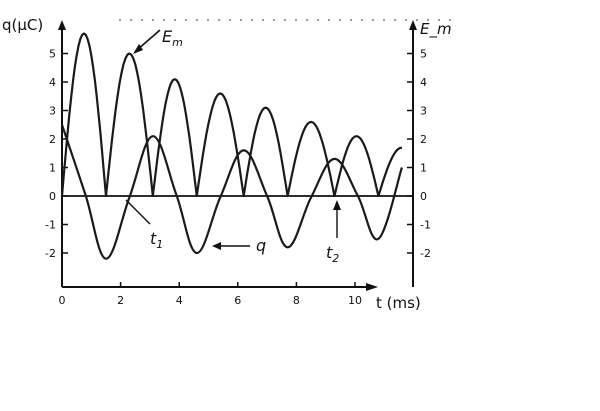 The image size is (600, 411). Describe the element at coordinates (22, 25) in the screenshot. I see `y-left-axis-title: q(μC)` at that location.